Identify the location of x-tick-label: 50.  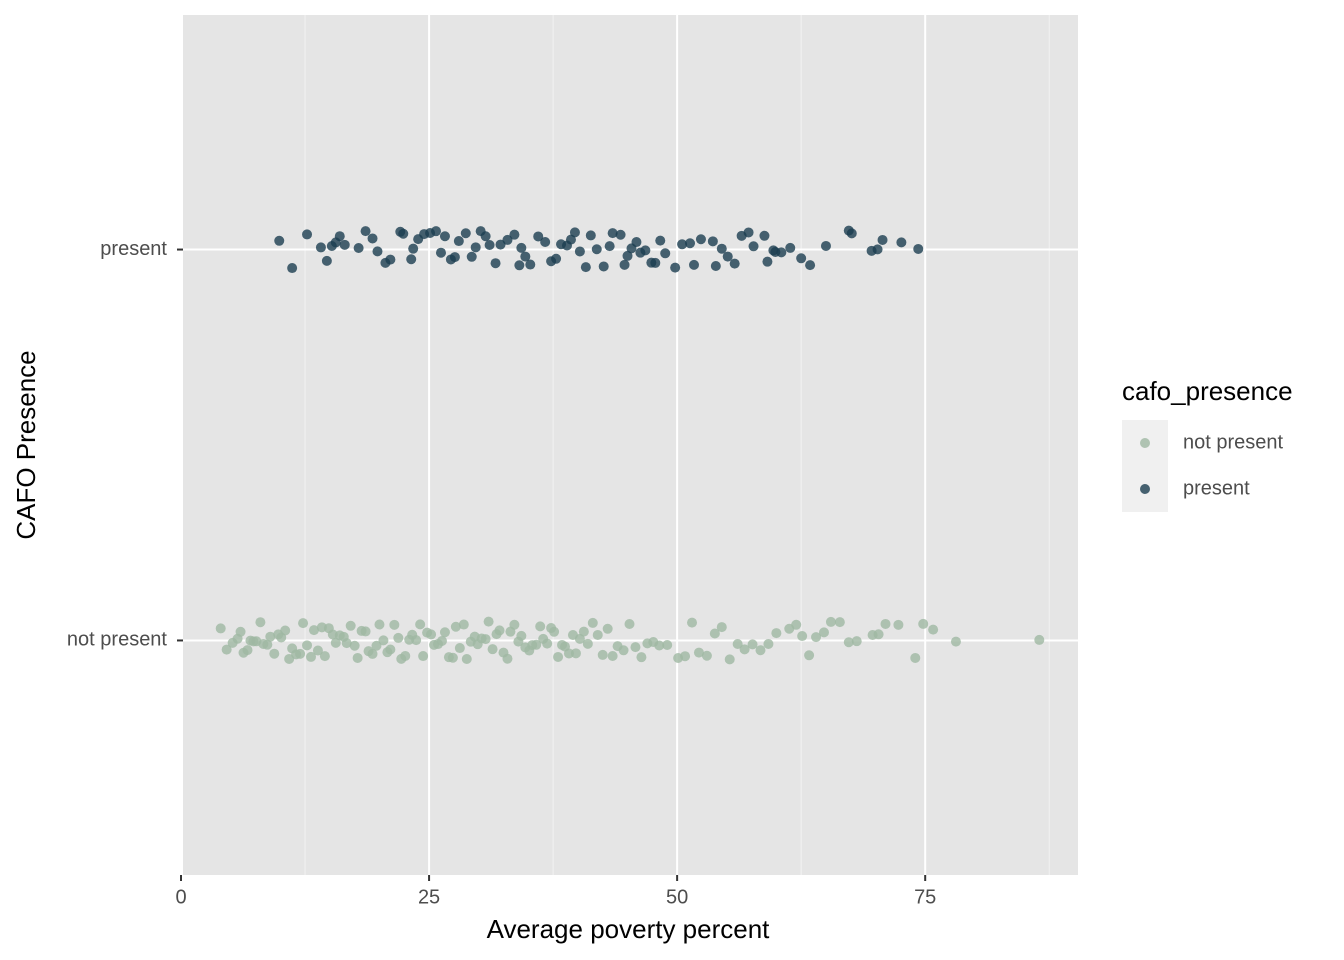
(677, 897).